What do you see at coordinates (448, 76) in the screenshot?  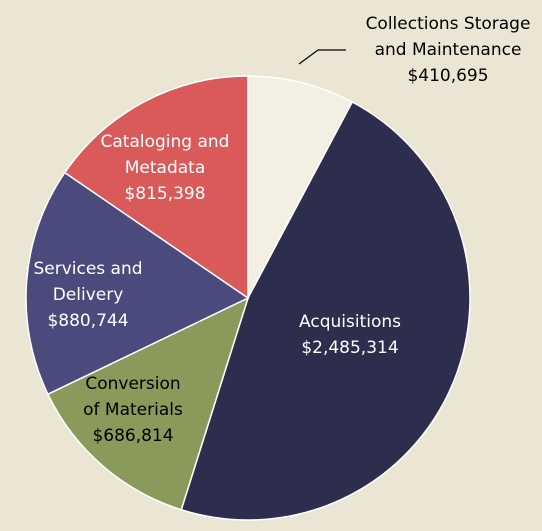 I see `value-label: $410,695` at bounding box center [448, 76].